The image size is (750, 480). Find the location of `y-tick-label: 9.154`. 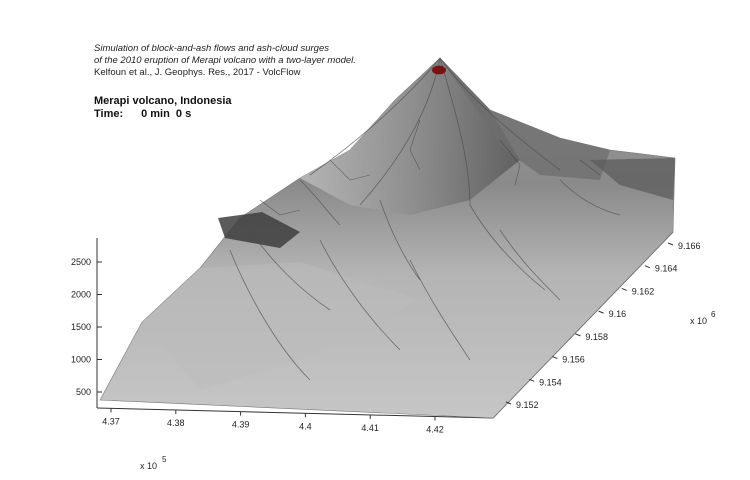

y-tick-label: 9.154 is located at coordinates (550, 382).